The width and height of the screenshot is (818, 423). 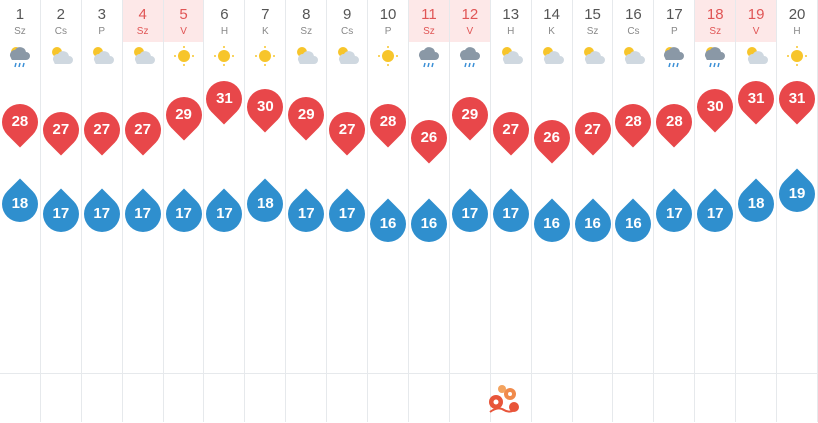 What do you see at coordinates (429, 211) in the screenshot?
I see `day-column: 11 Sz 26 16` at bounding box center [429, 211].